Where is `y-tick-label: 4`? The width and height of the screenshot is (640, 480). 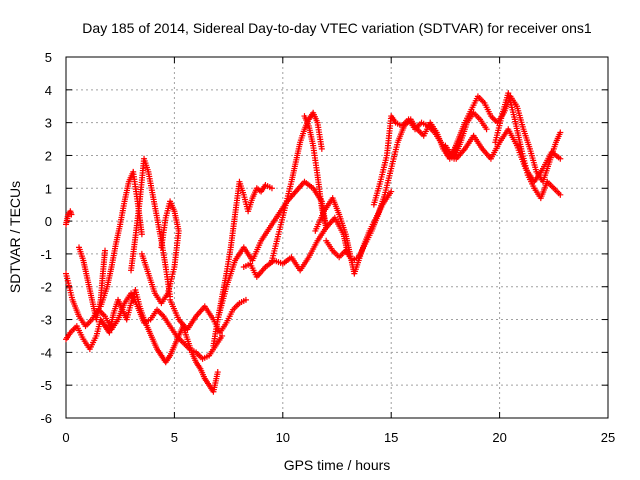 y-tick-label: 4 is located at coordinates (48, 90).